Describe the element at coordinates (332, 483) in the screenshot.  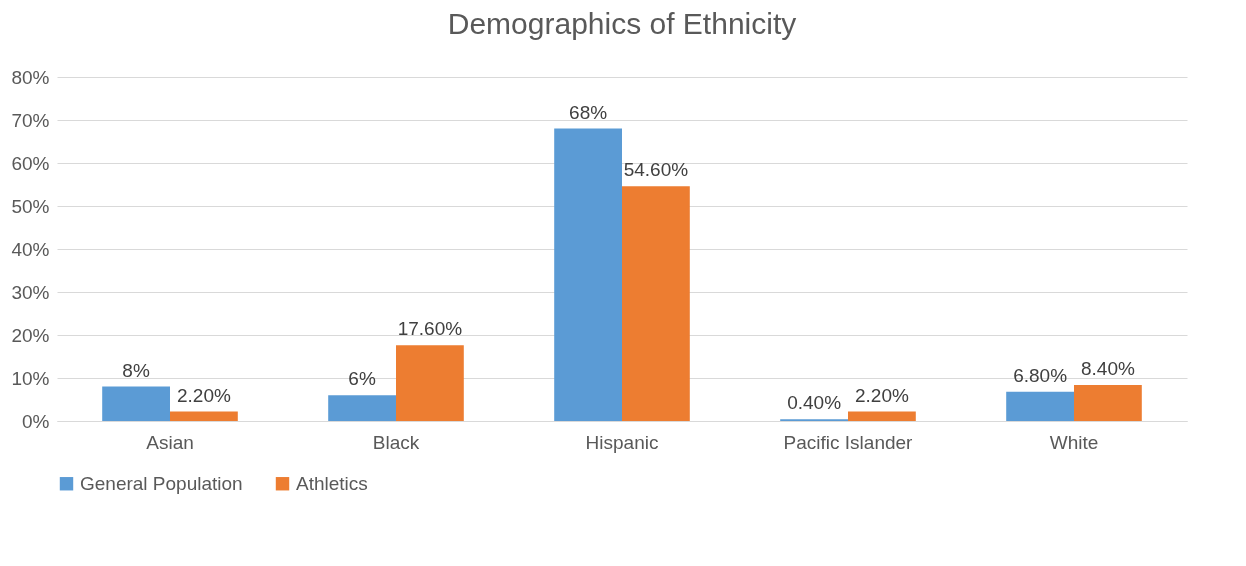
I see `legend-label: Athletics` at that location.